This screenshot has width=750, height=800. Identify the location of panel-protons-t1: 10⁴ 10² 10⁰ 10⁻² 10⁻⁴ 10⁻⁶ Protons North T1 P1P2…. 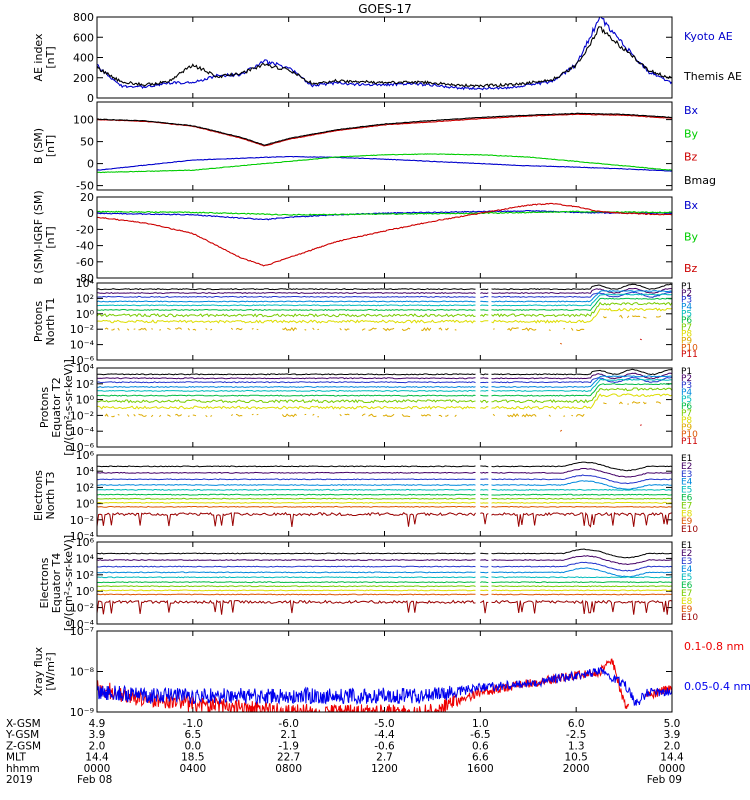
(365, 322).